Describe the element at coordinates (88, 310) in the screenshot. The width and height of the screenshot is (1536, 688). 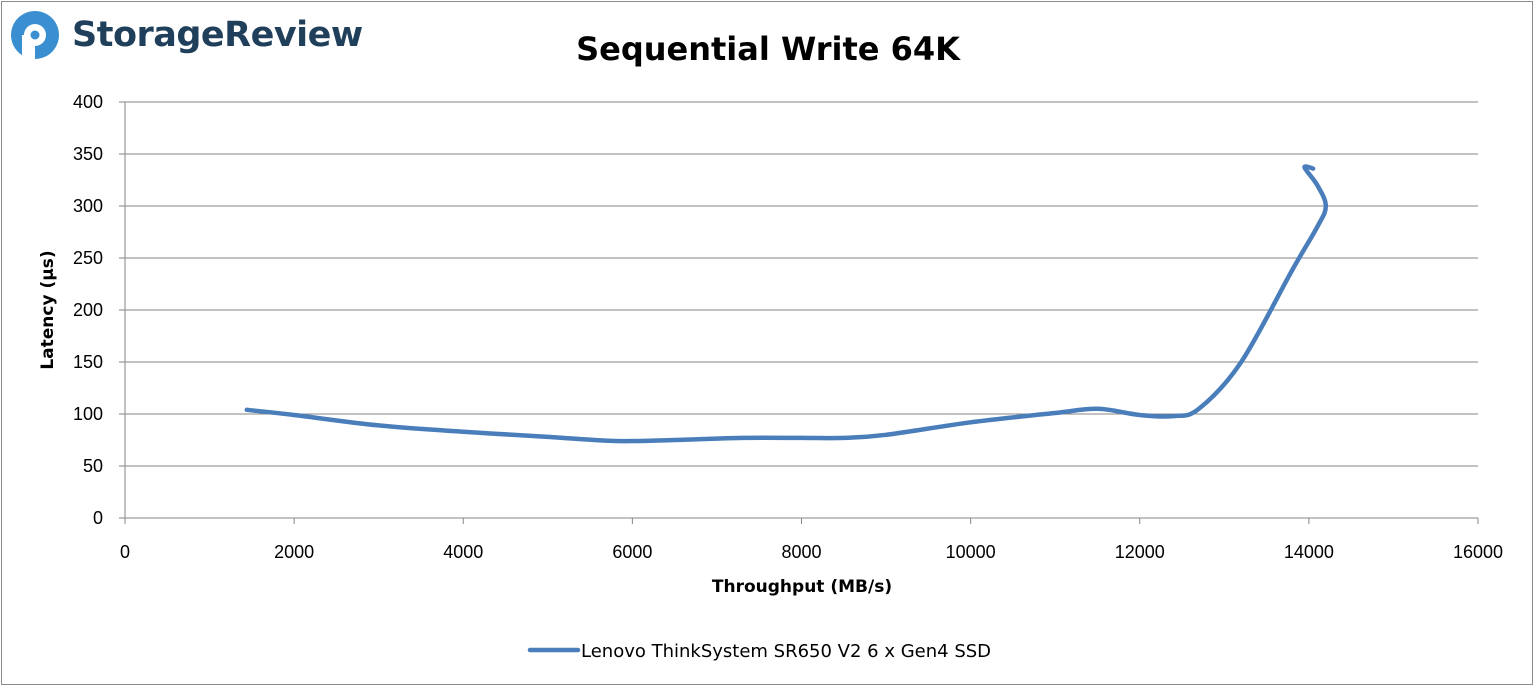
I see `y-tick-label: 200` at that location.